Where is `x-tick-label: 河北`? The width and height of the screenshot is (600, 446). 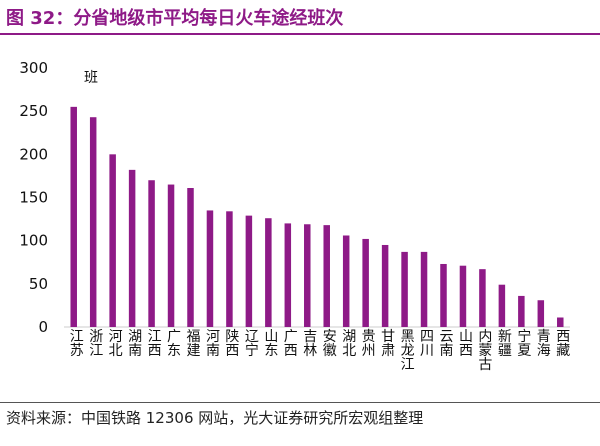 x-tick-label: 河北 is located at coordinates (116, 344).